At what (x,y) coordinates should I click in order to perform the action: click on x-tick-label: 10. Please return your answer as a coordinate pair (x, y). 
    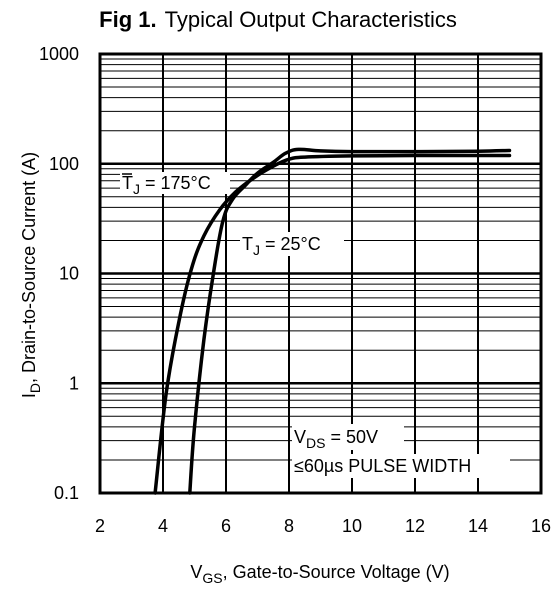
    Looking at the image, I should click on (352, 526).